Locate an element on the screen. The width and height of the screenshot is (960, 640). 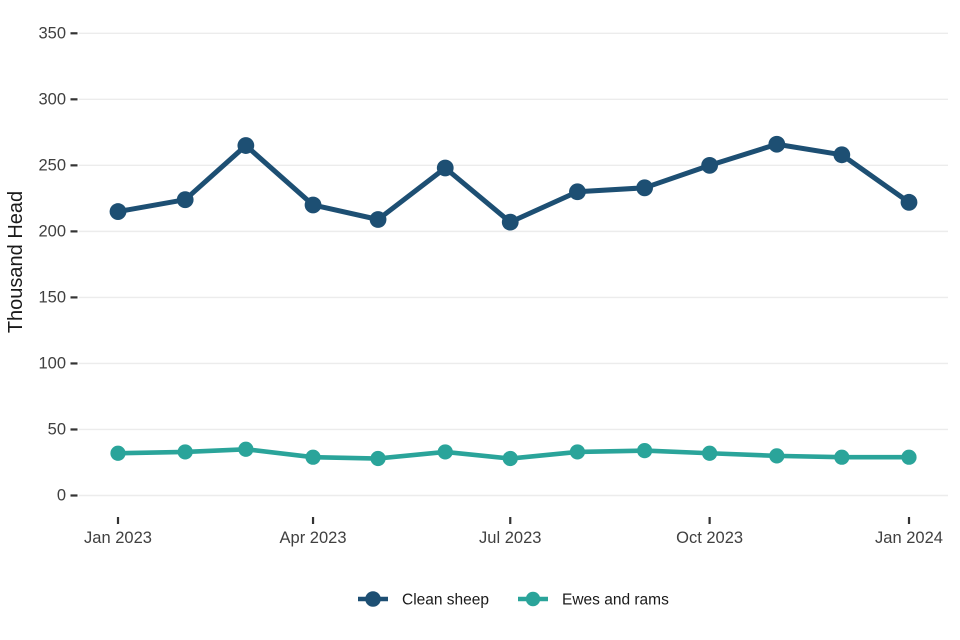
x-tick-label: Apr 2023 is located at coordinates (313, 538).